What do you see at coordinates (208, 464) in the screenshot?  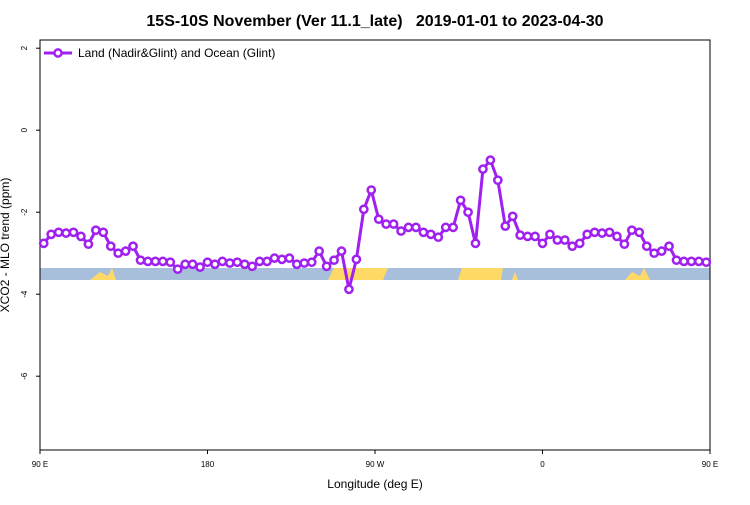 I see `x-tick-label: 180` at bounding box center [208, 464].